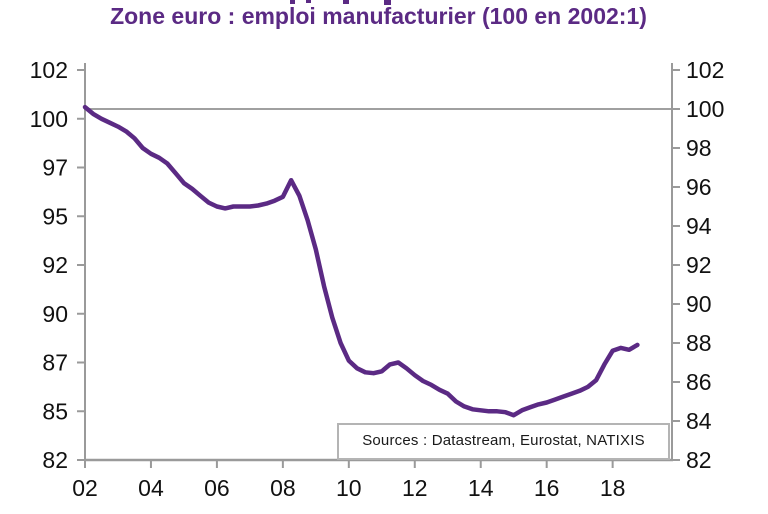  I want to click on x-tick-label: 06, so click(217, 488).